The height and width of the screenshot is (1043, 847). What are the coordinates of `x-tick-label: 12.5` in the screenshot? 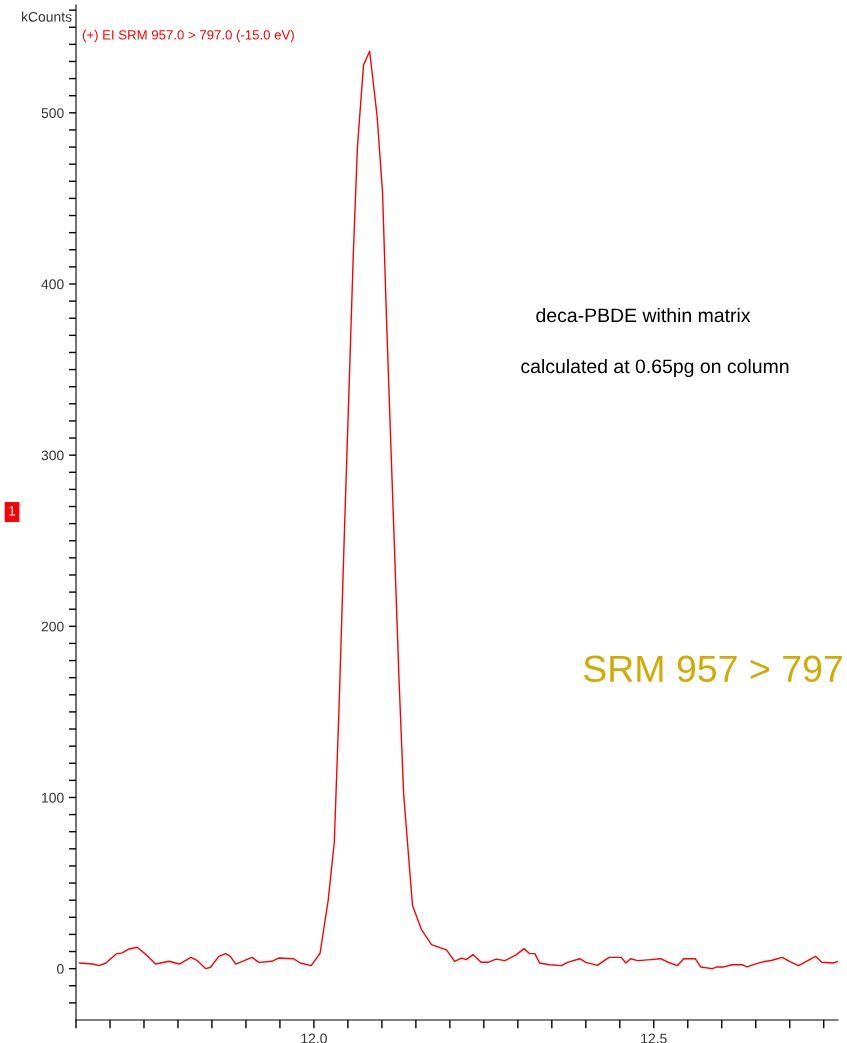 It's located at (654, 1038).